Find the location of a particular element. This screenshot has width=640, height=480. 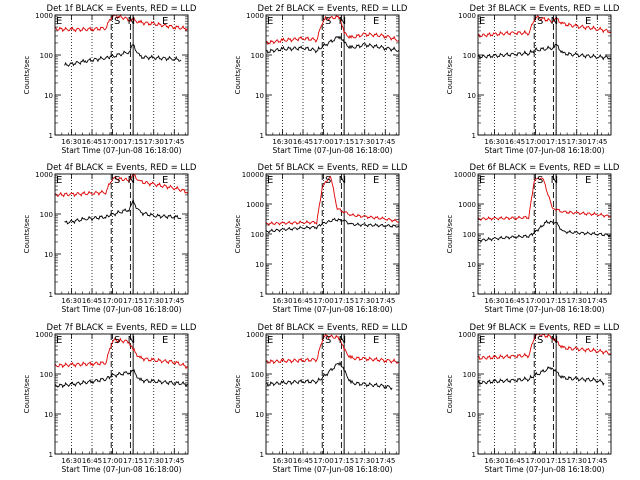

panel-title: Det 8f BLACK = Events, RED = LLD is located at coordinates (333, 328).